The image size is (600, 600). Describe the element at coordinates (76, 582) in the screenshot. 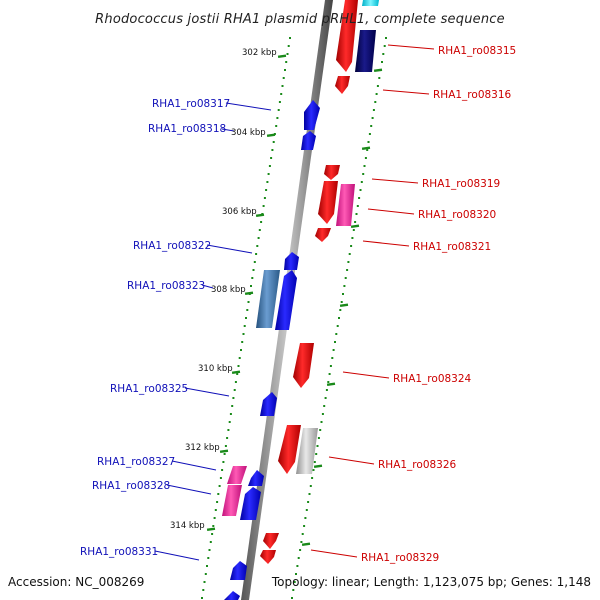

I see `accession-text: Accession: NC_008269` at that location.